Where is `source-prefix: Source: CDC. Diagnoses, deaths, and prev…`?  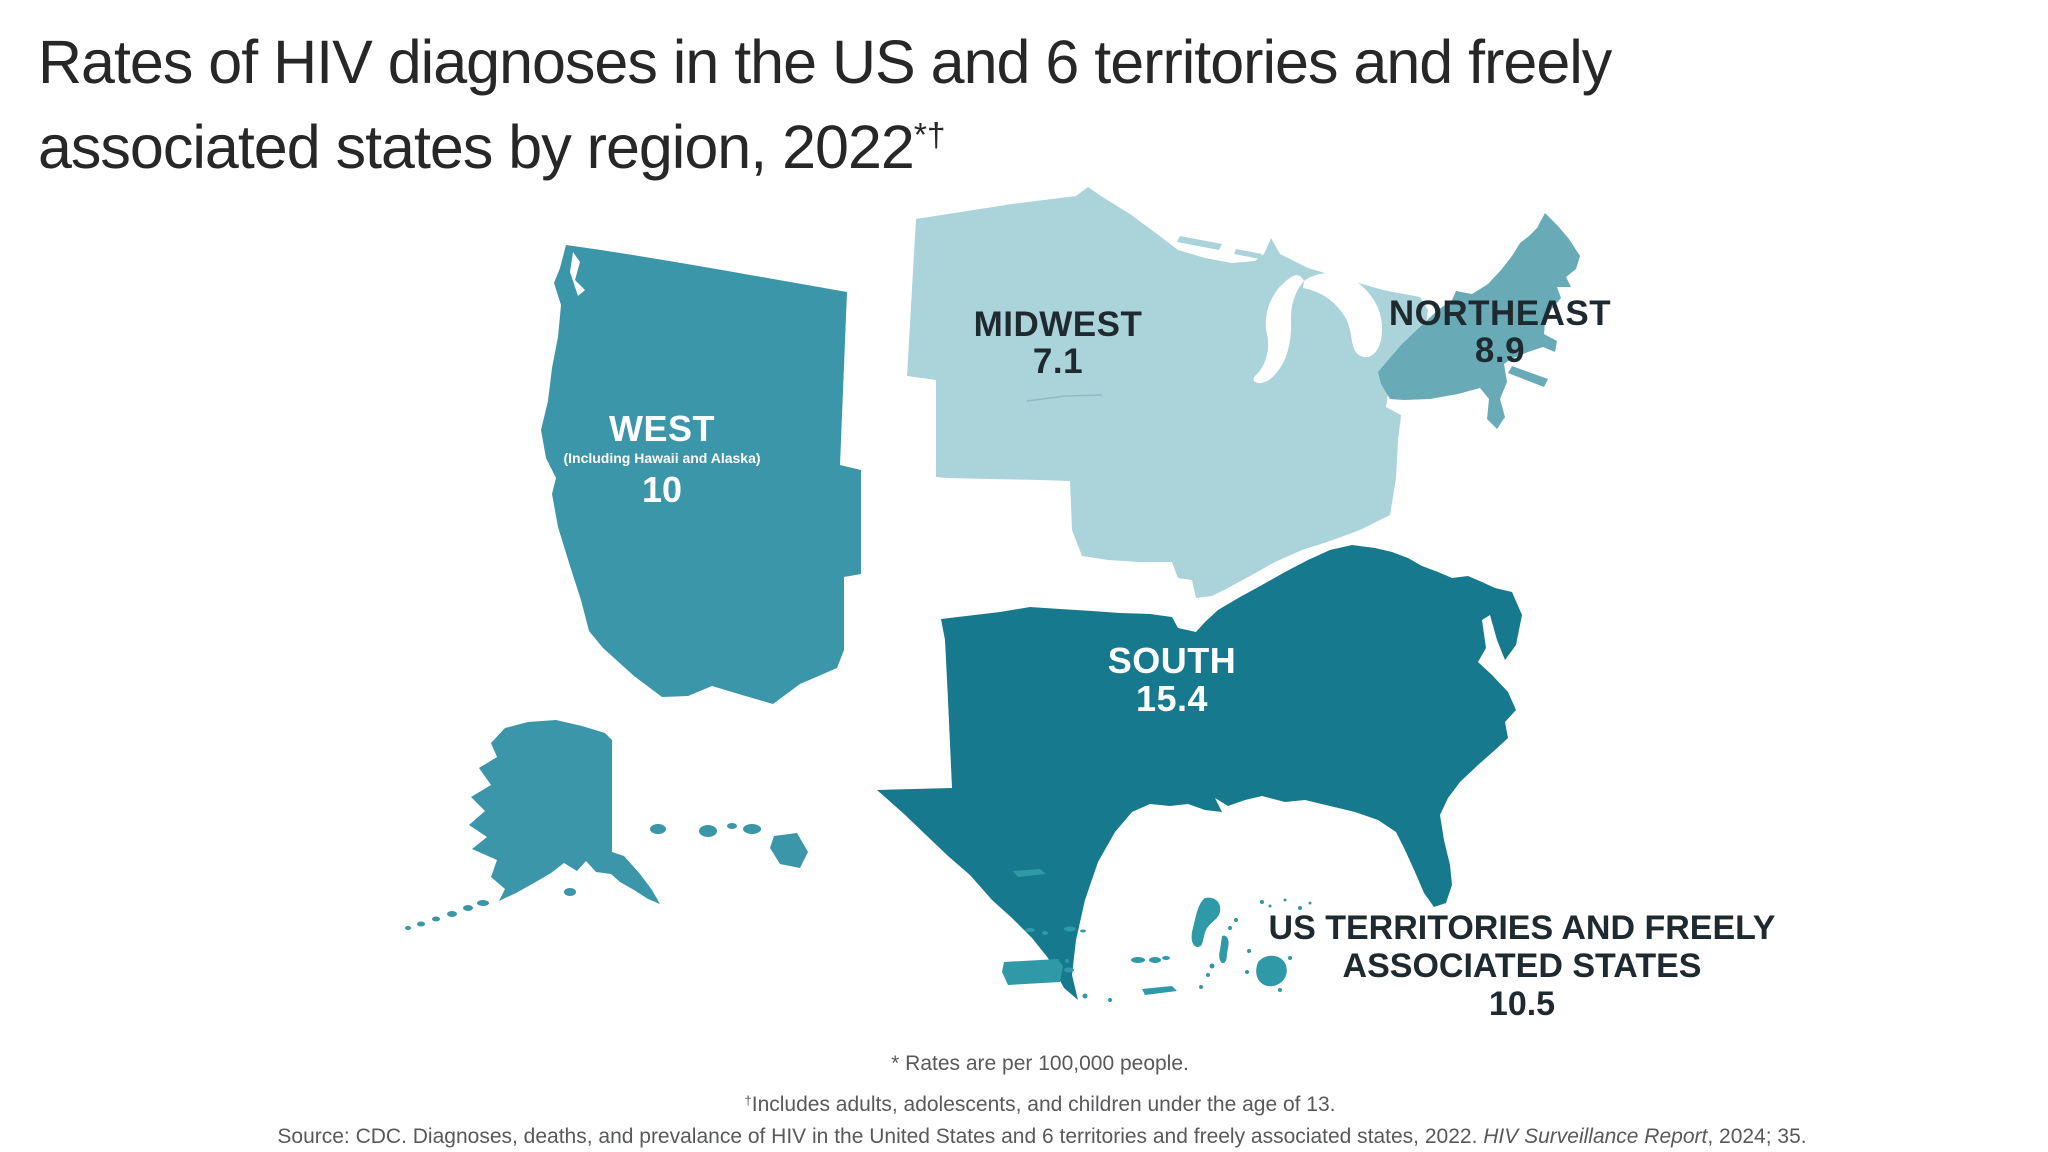
source-prefix: Source: CDC. Diagnoses, deaths, and prev… is located at coordinates (880, 1136).